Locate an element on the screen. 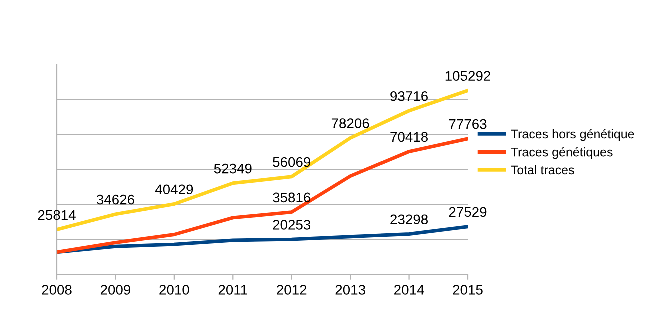 The image size is (656, 331). x-tick-label: 2012 is located at coordinates (292, 290).